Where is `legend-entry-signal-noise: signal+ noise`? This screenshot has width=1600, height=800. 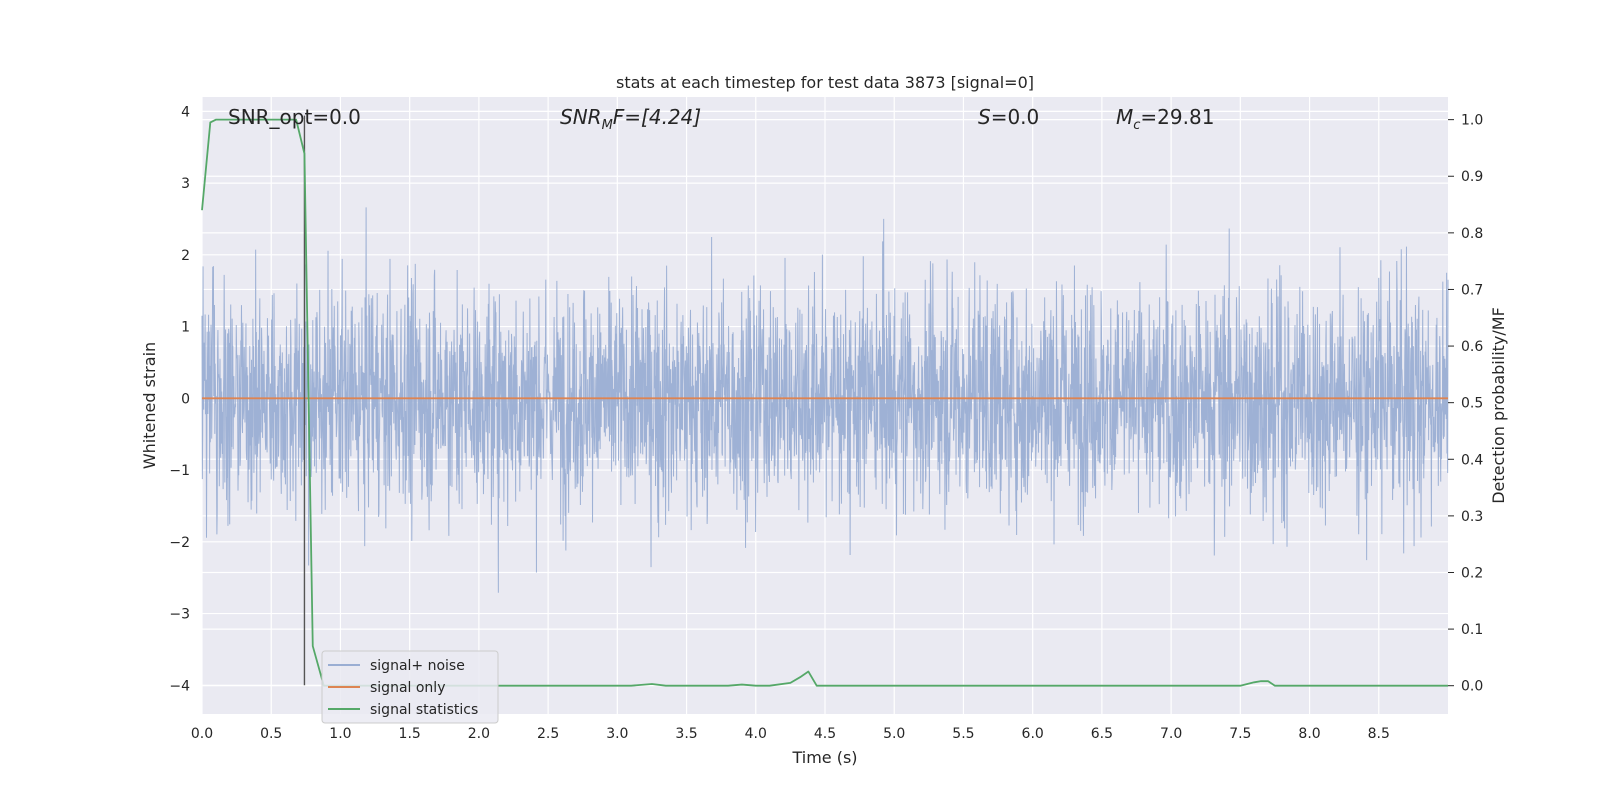 legend-entry-signal-noise: signal+ noise is located at coordinates (417, 666).